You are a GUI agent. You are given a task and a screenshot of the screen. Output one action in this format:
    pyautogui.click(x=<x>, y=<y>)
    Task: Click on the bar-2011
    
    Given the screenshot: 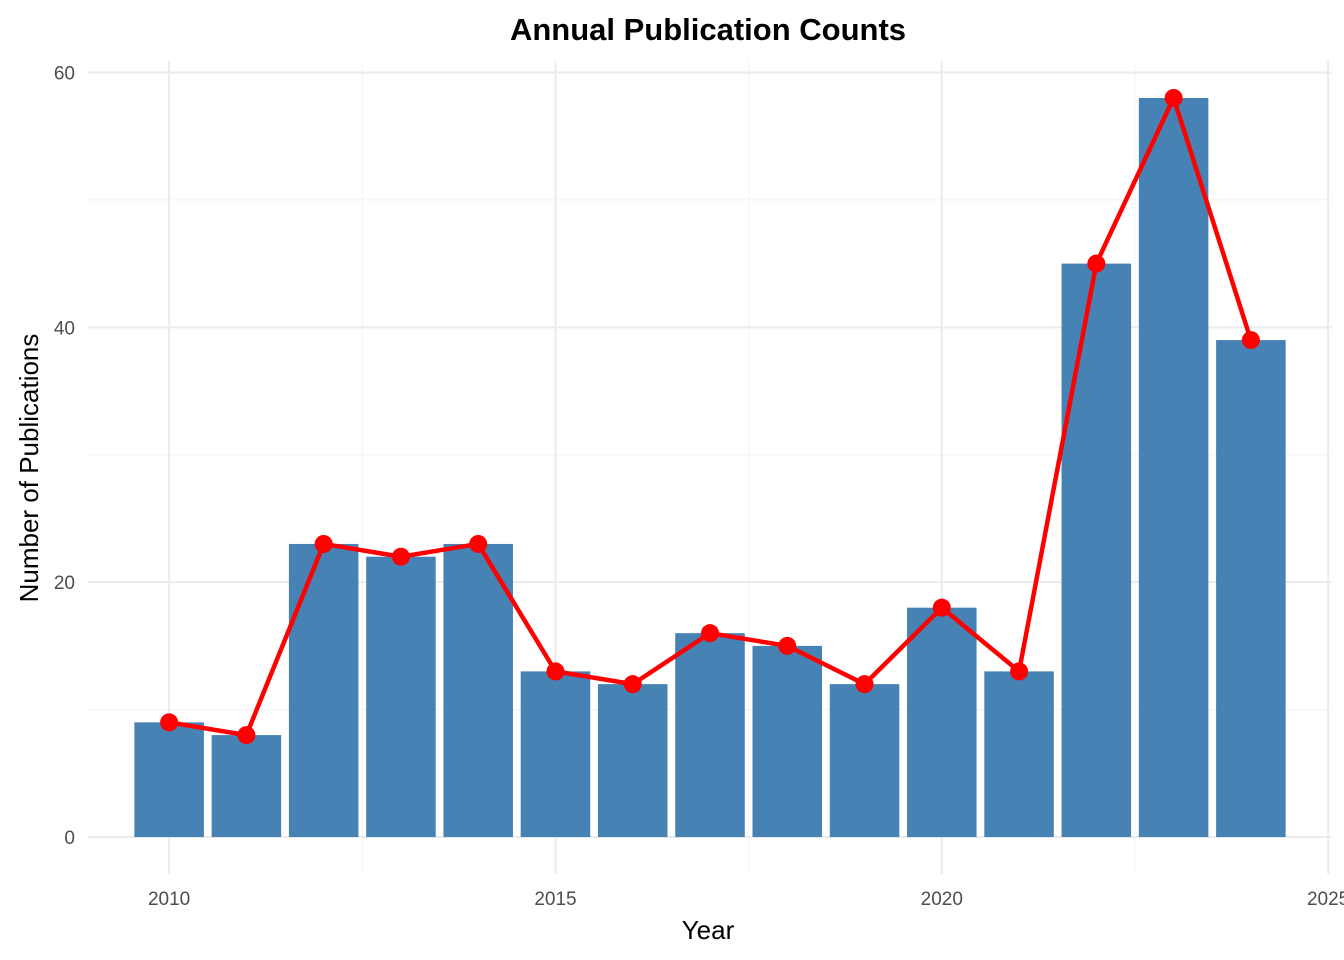 What is the action you would take?
    pyautogui.click(x=246, y=786)
    